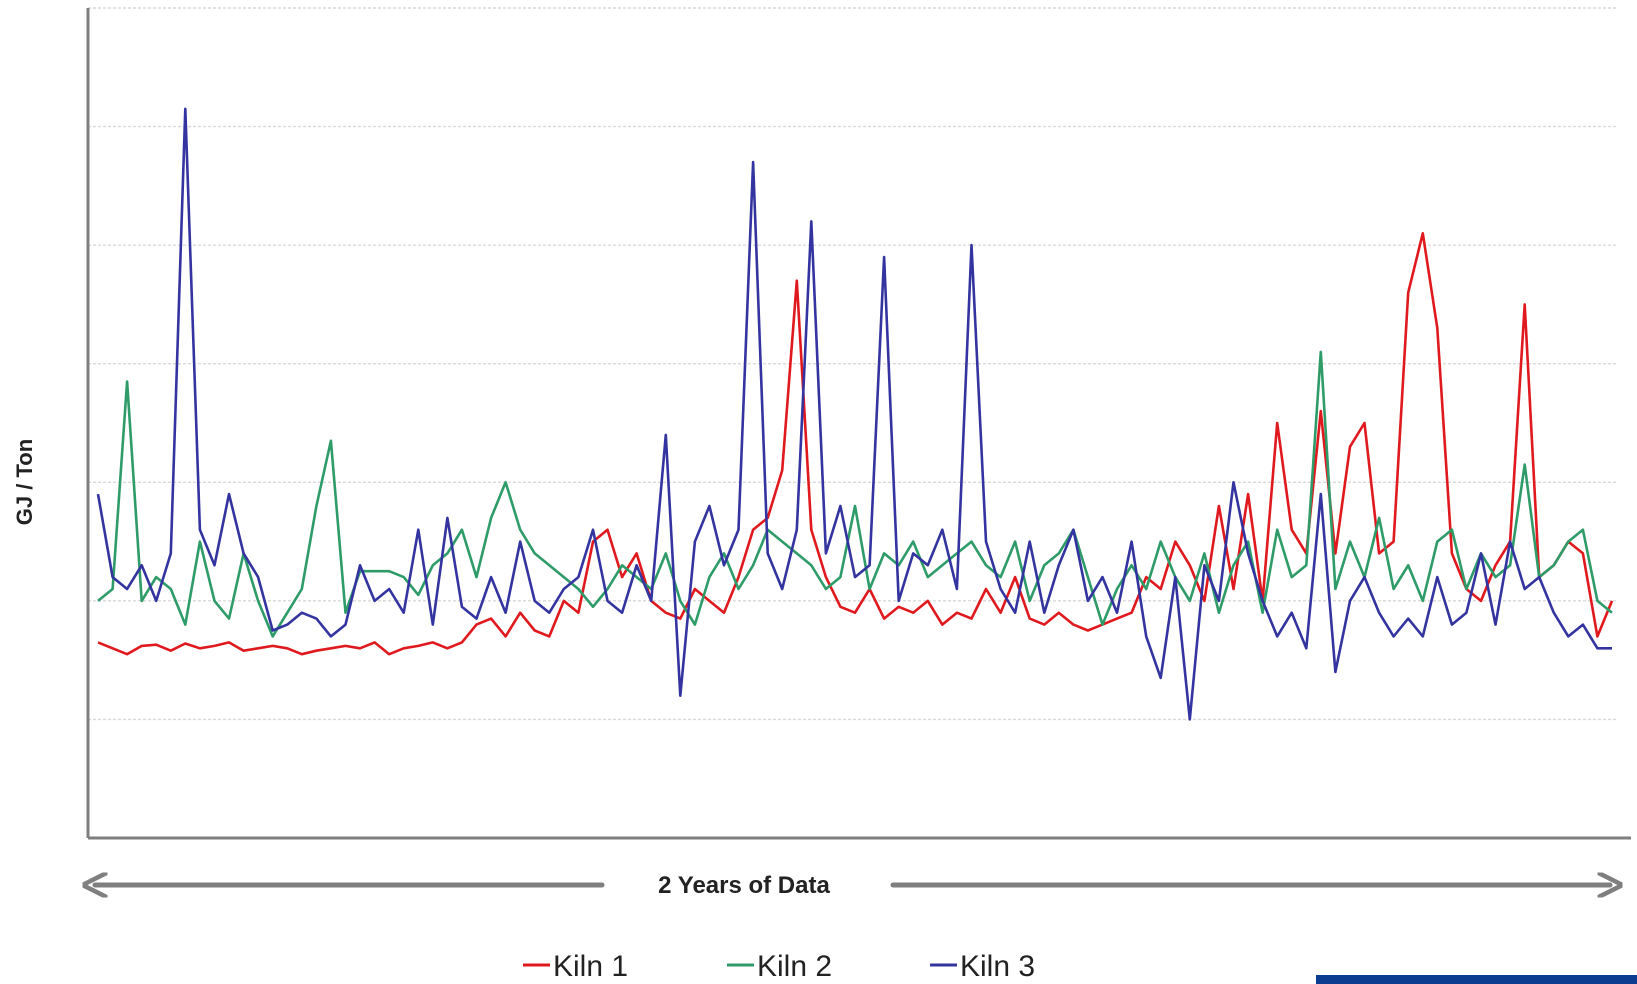 This screenshot has height=984, width=1637. I want to click on legend: Kiln 1 Kiln 2 Kiln 3, so click(779, 966).